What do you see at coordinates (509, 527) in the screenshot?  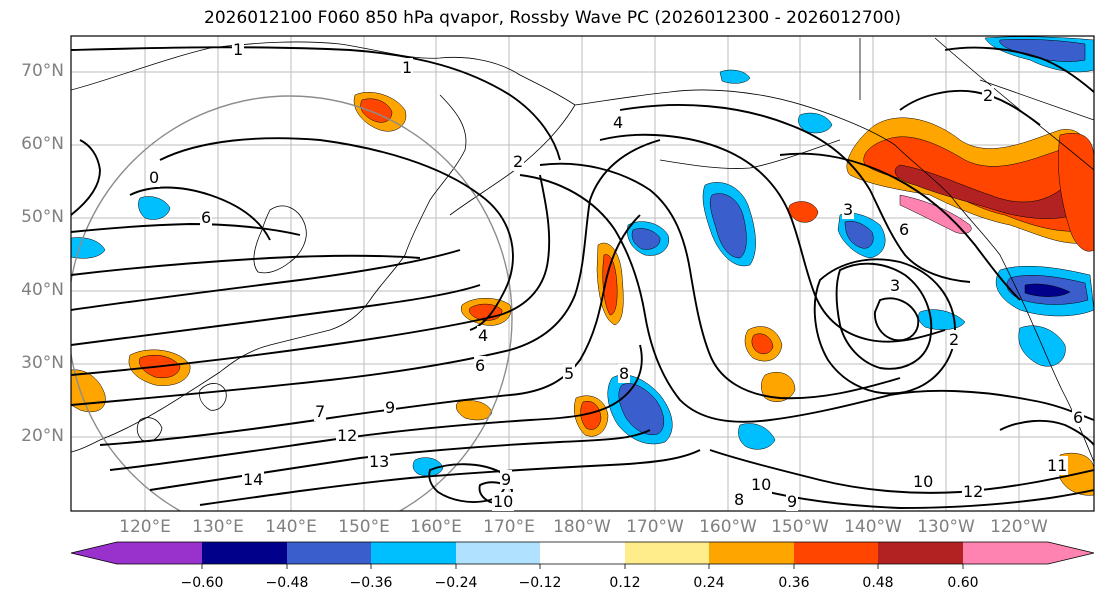 I see `lon-label-170e: 170°E` at bounding box center [509, 527].